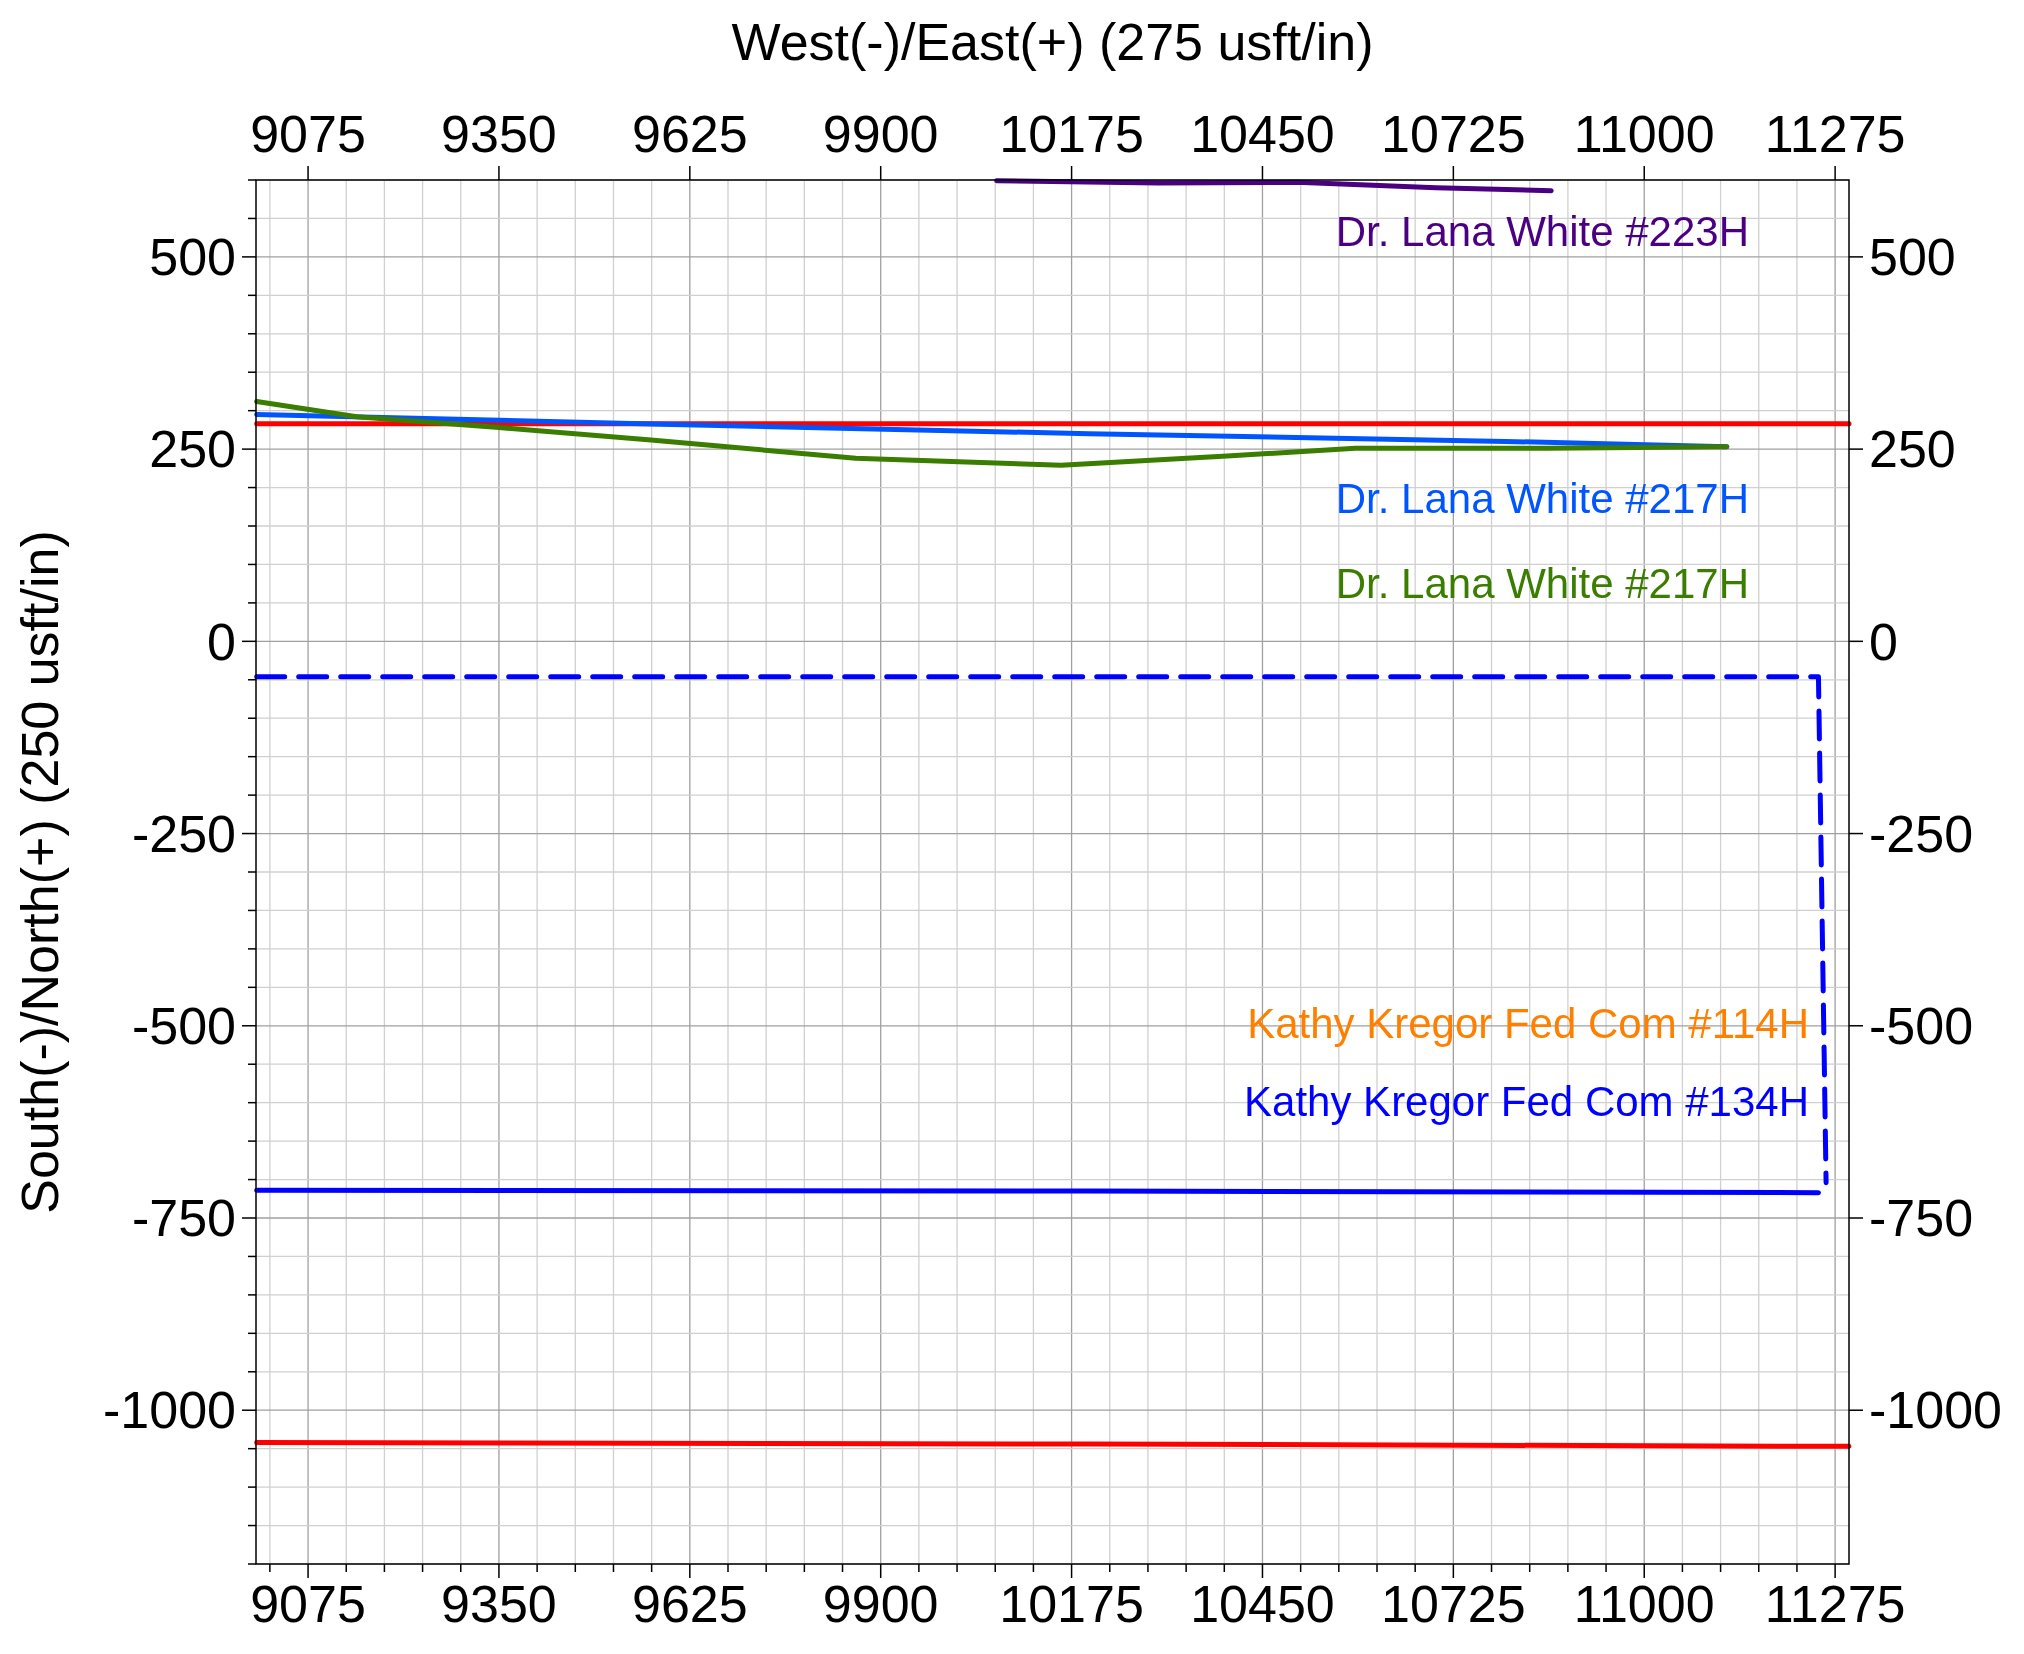  Describe the element at coordinates (1542, 498) in the screenshot. I see `series-label: Dr. Lana White #217H` at that location.